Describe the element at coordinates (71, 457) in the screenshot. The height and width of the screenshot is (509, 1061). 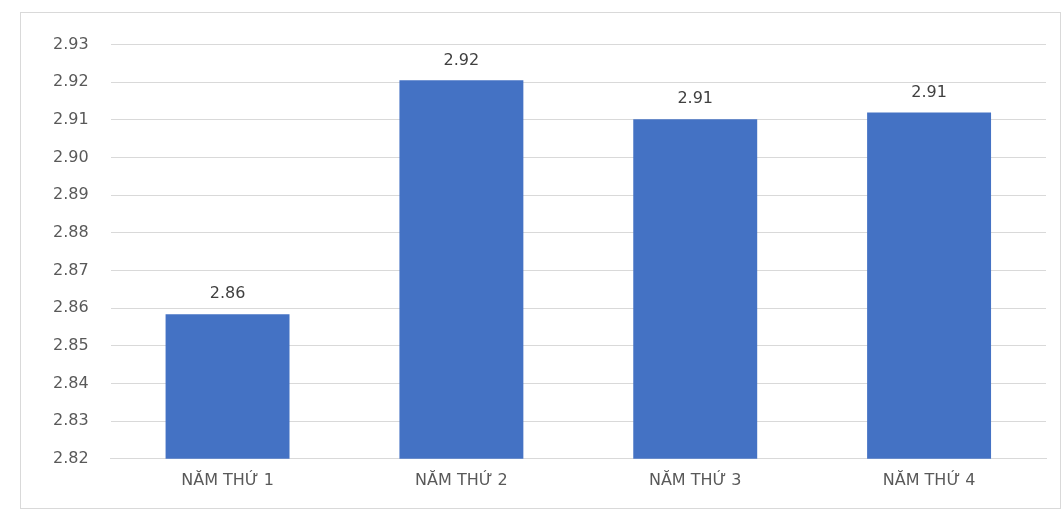
I see `text: 2.82` at that location.